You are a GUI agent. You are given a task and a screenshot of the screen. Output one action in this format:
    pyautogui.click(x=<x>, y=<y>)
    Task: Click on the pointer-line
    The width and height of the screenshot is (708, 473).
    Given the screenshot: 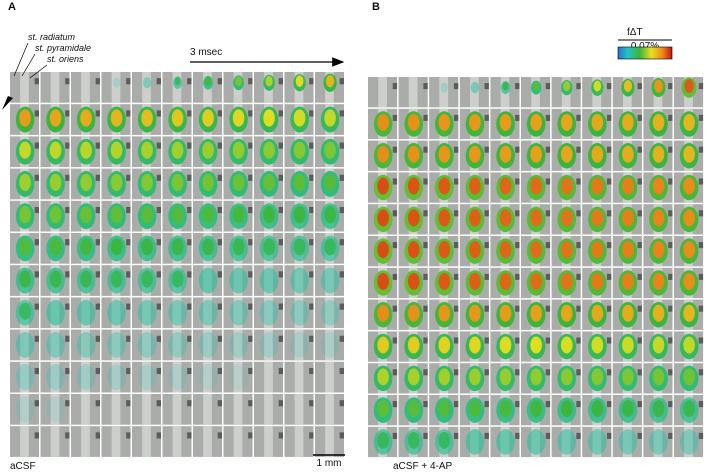 What is the action you would take?
    pyautogui.click(x=38, y=71)
    